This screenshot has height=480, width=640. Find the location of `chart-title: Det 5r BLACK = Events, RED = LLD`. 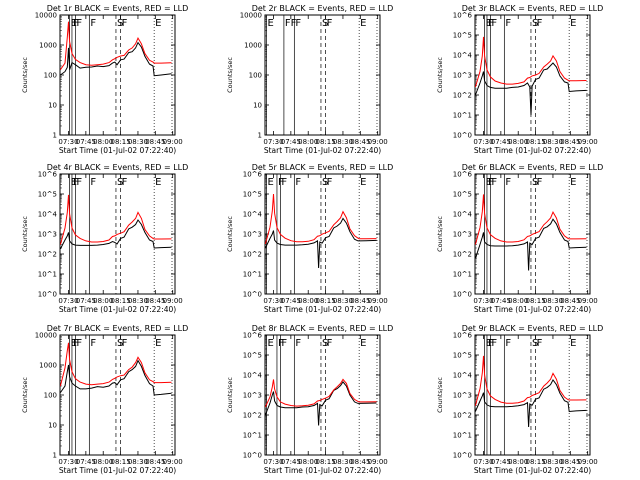

chart-title: Det 5r BLACK = Events, RED = LLD is located at coordinates (323, 167).